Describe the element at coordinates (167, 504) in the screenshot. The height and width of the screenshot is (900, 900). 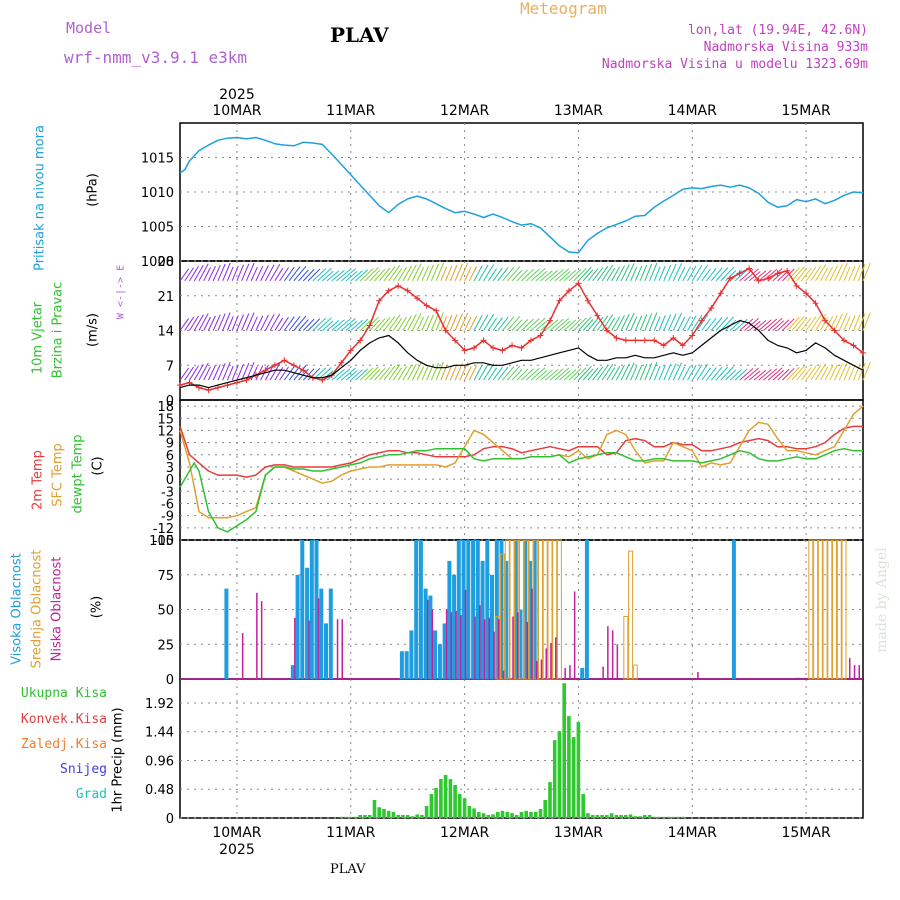
I see `temperature-tick-label: -6` at that location.